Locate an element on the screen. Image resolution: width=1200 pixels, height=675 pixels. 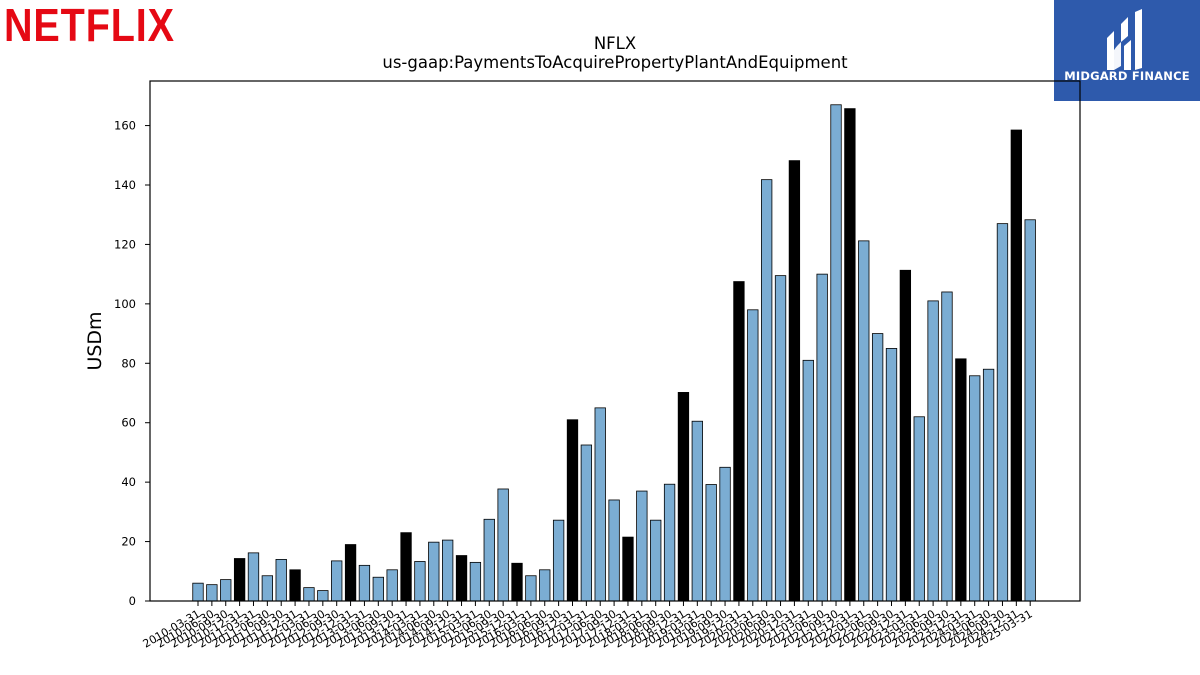
y-tick-label: 120 is located at coordinates (125, 244).